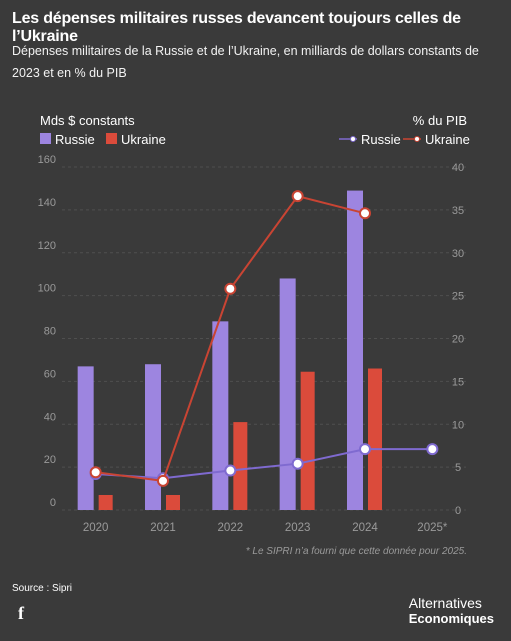  I want to click on y-right-tick-label: 35, so click(458, 211).